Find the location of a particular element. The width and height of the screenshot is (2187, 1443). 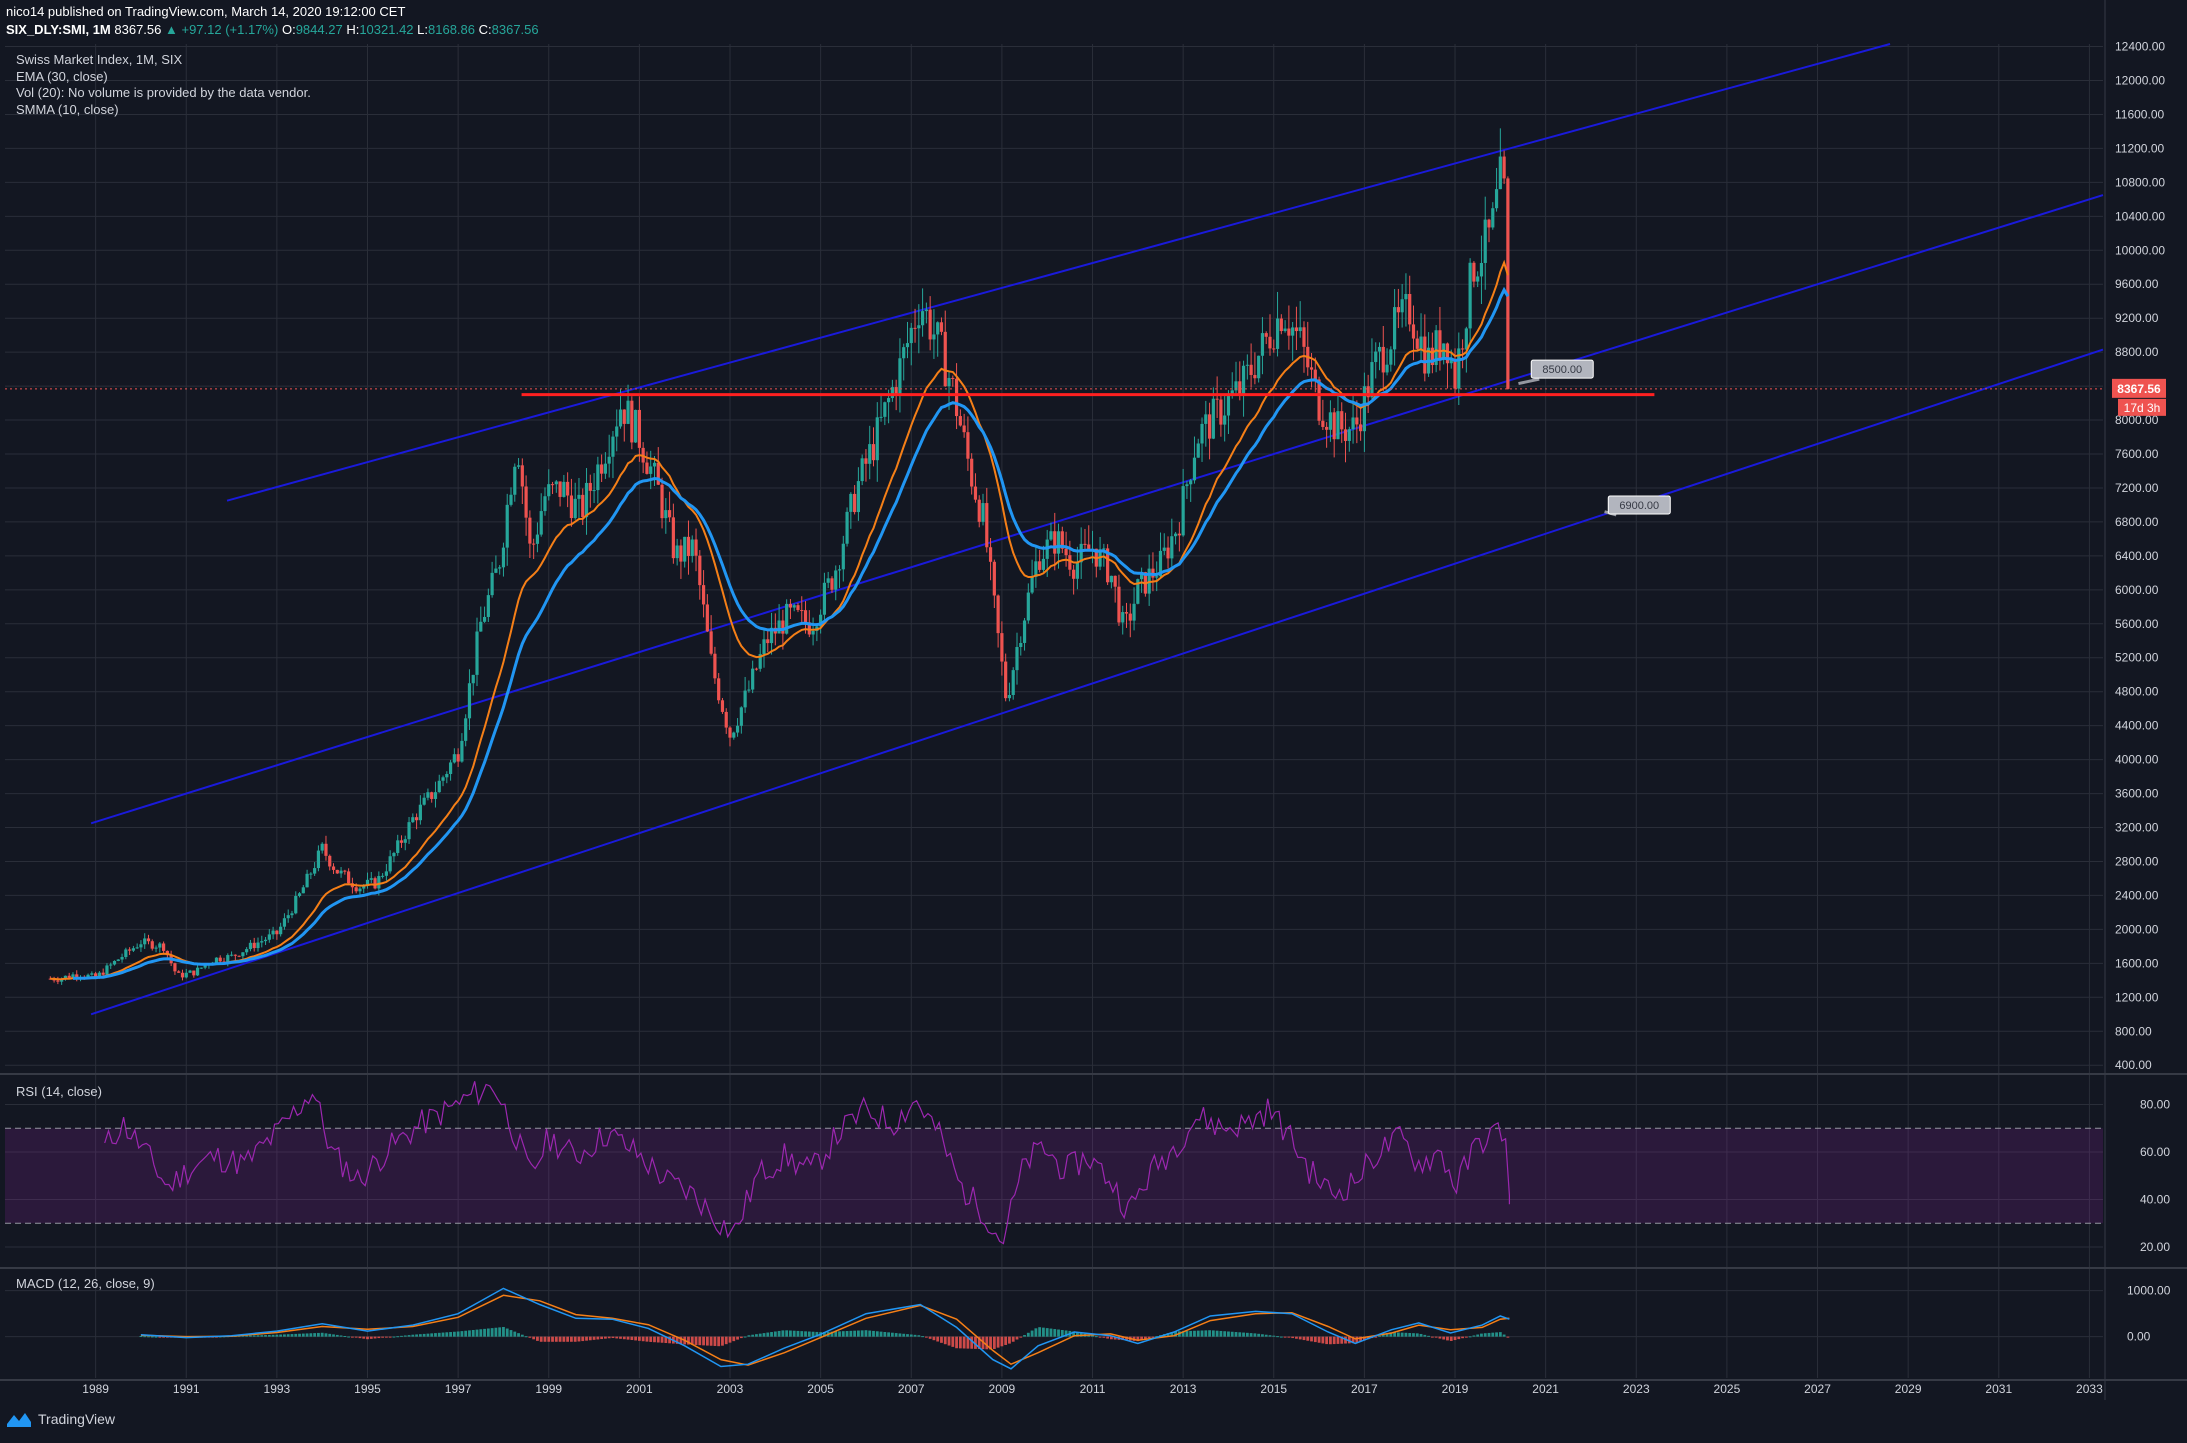

price-axis-label: 3600.00 is located at coordinates (2137, 794).